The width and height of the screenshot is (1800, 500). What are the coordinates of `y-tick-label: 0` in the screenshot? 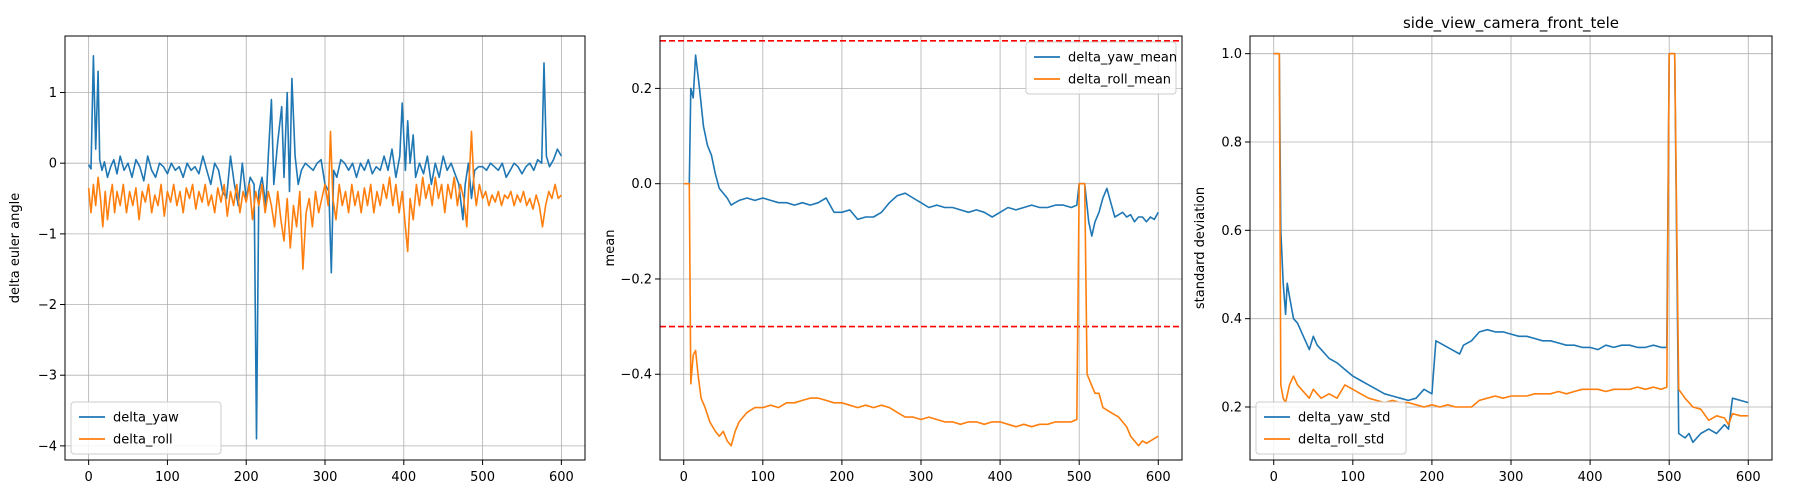 It's located at (53, 164).